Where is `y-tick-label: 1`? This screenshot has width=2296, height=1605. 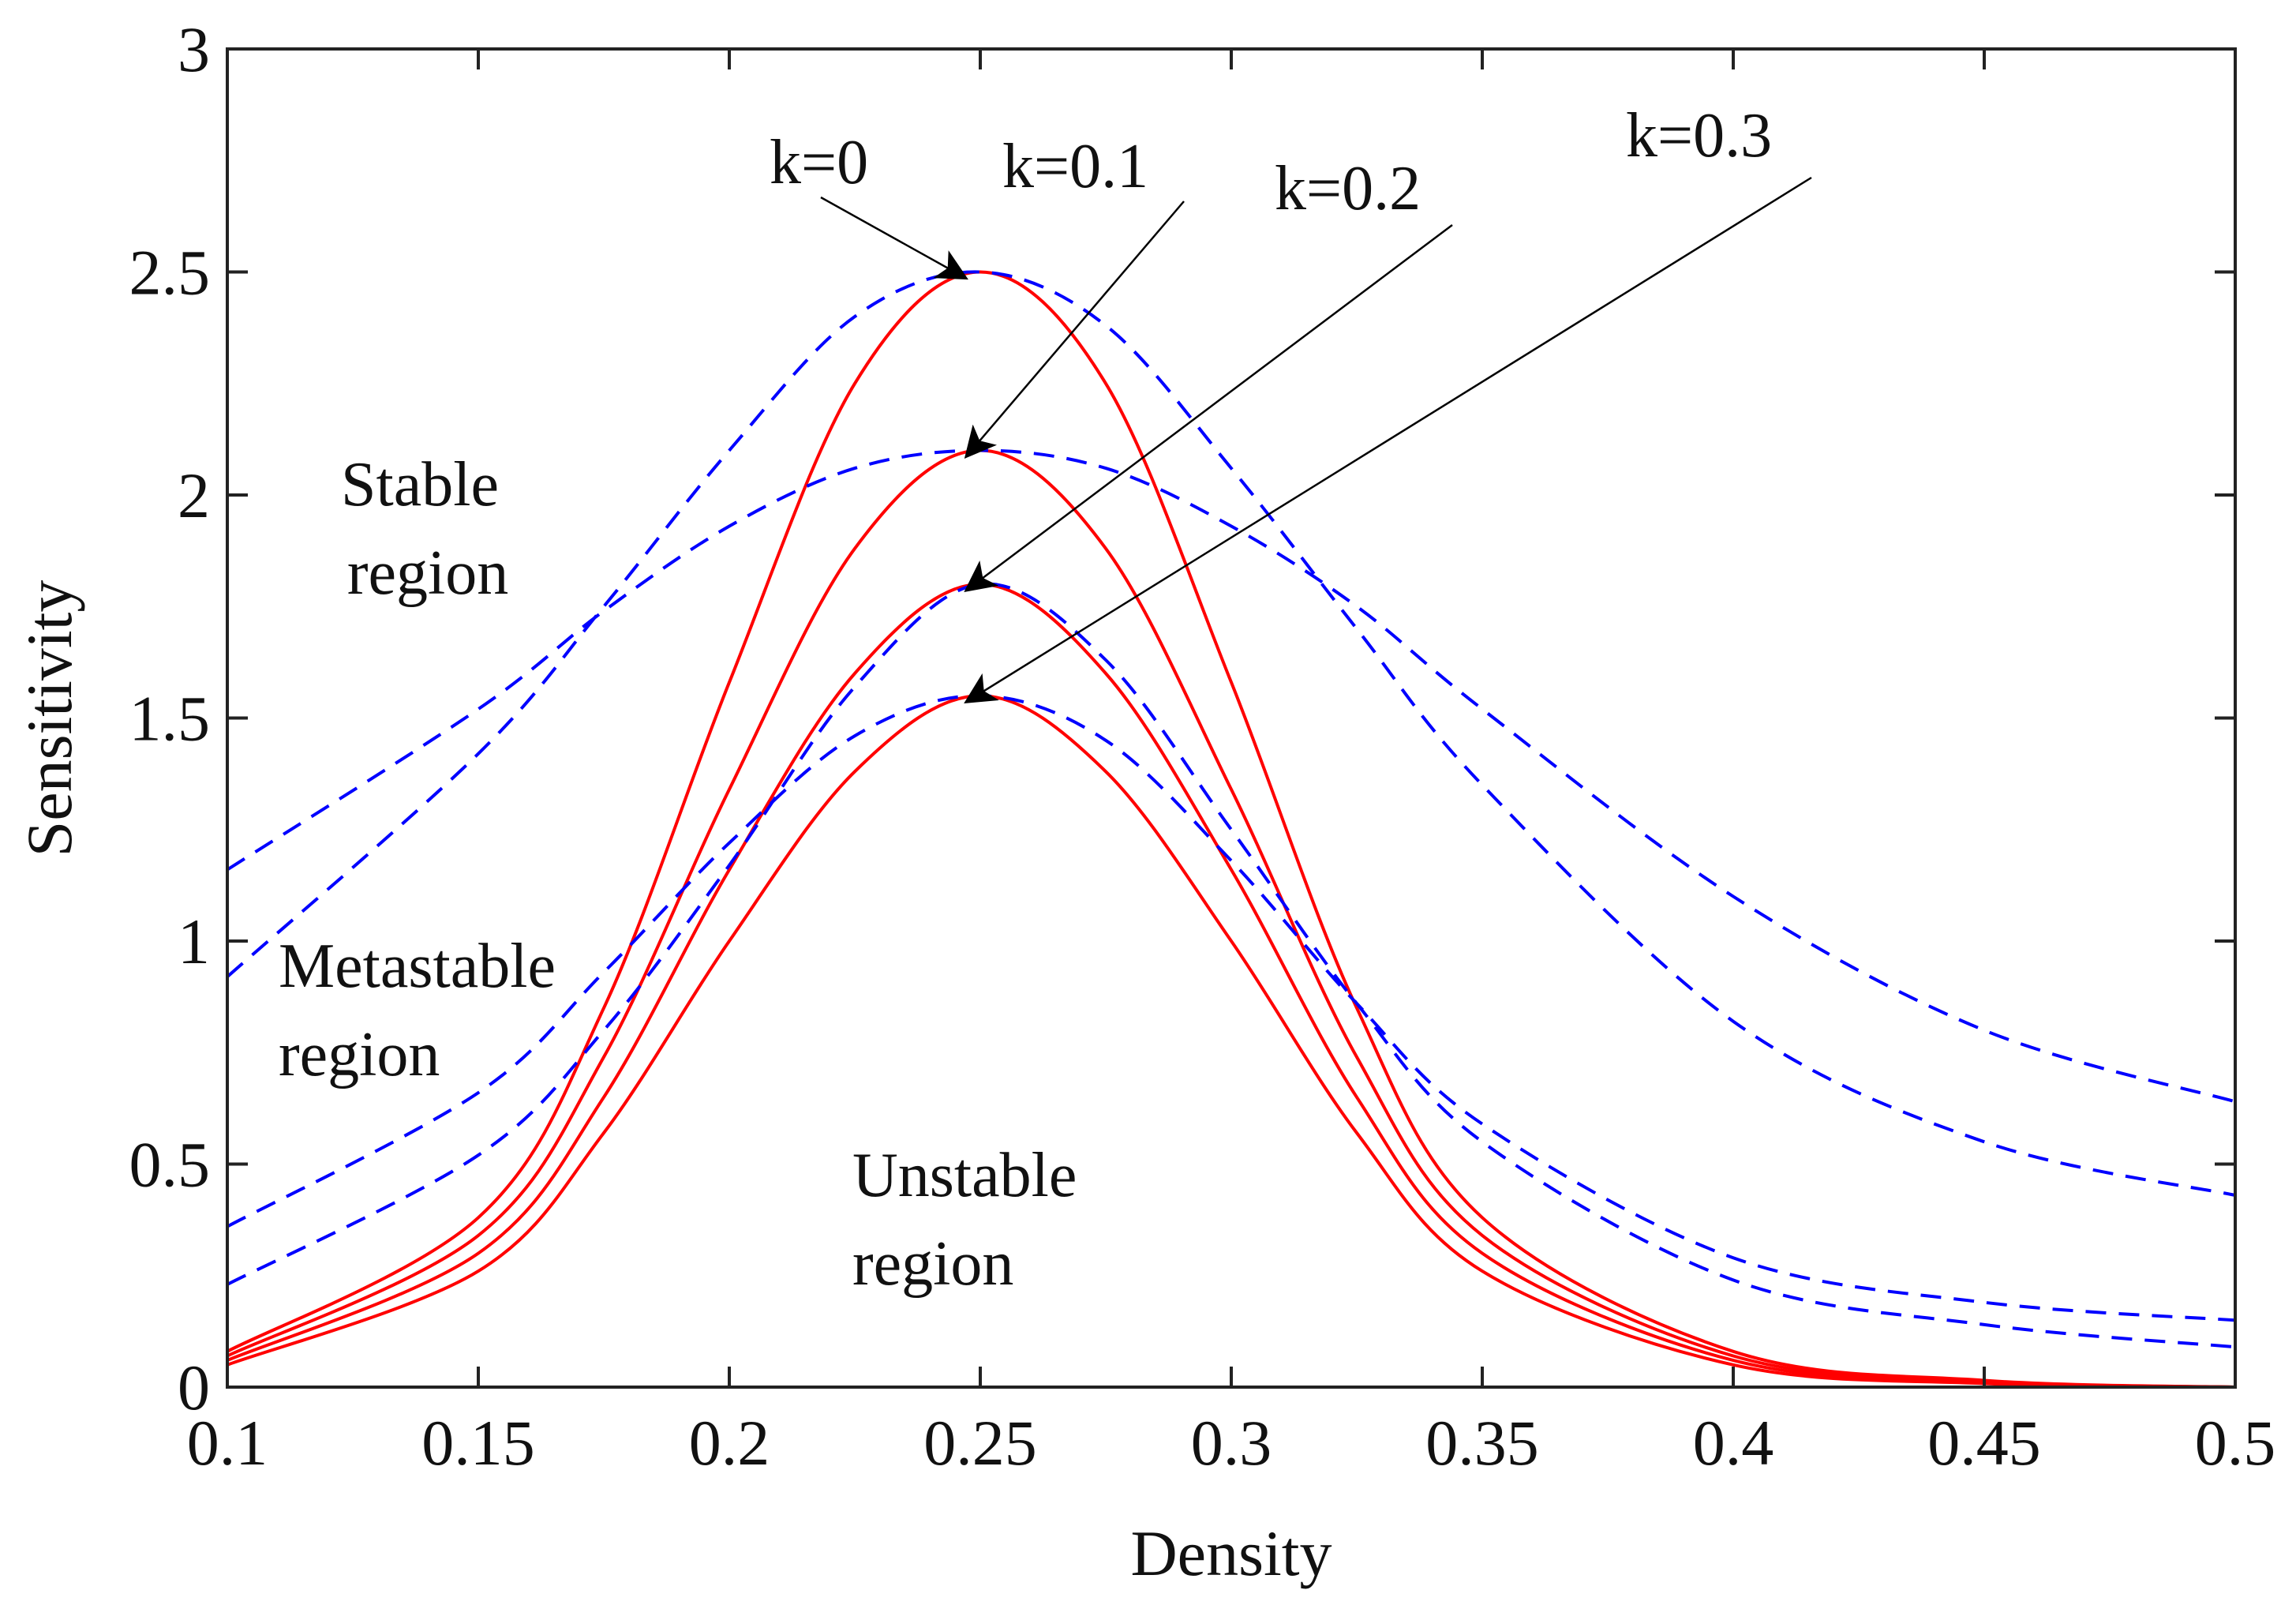
y-tick-label: 1 is located at coordinates (194, 941).